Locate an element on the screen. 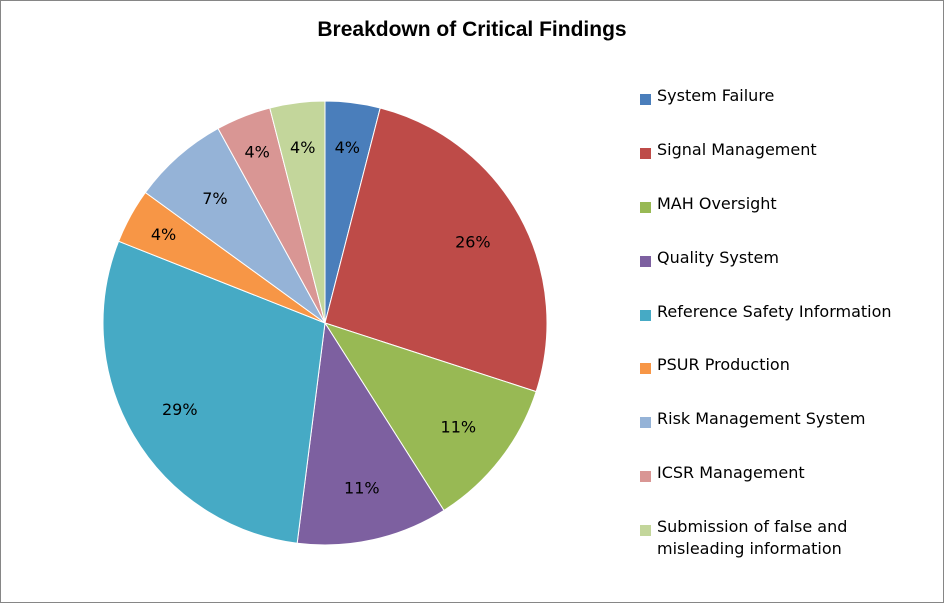 This screenshot has height=603, width=944. legend-label-3: Quality System is located at coordinates (718, 257).